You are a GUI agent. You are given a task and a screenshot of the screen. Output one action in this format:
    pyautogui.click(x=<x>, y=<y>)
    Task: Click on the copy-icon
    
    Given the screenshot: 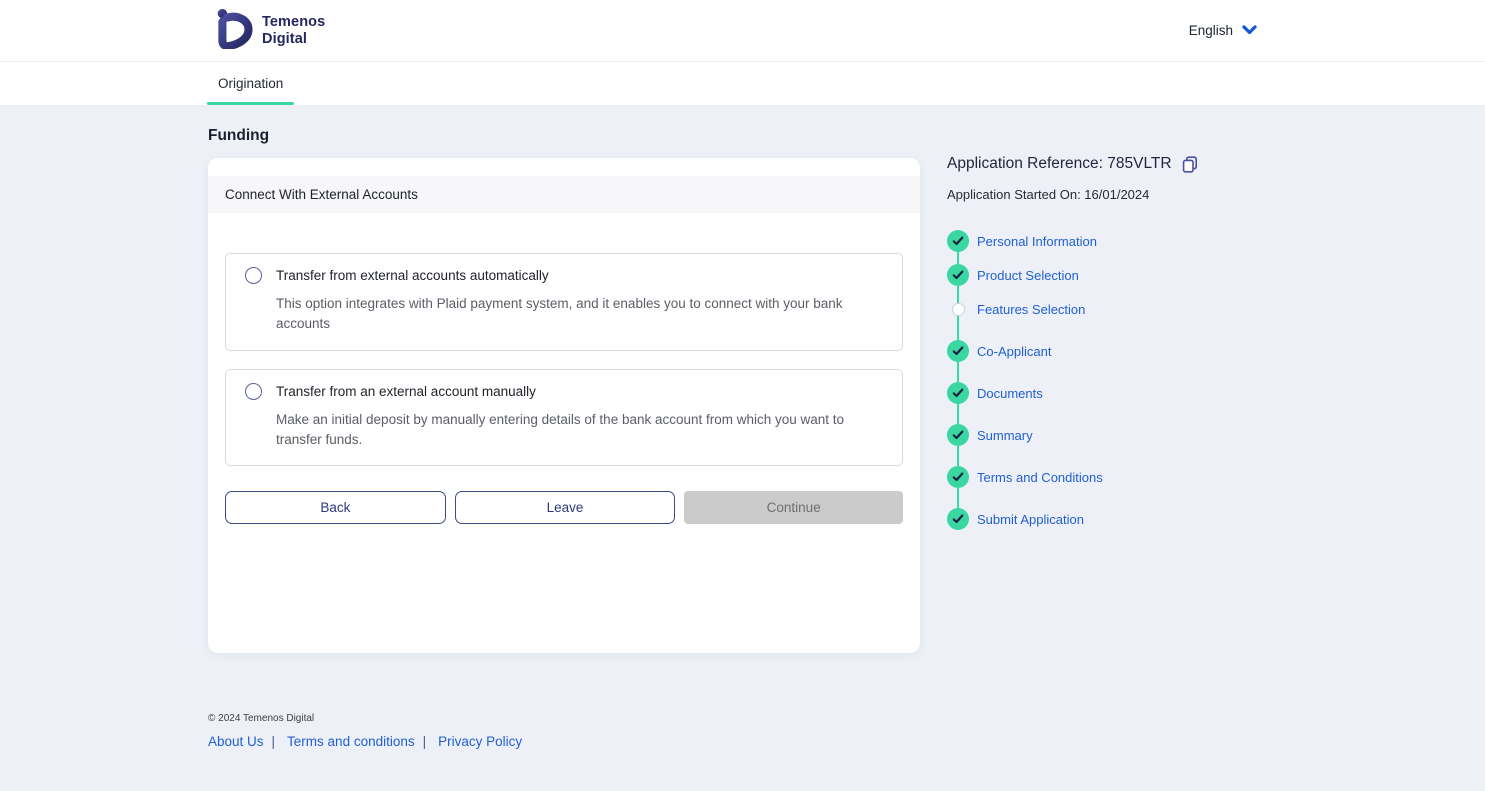 What is the action you would take?
    pyautogui.click(x=1190, y=164)
    